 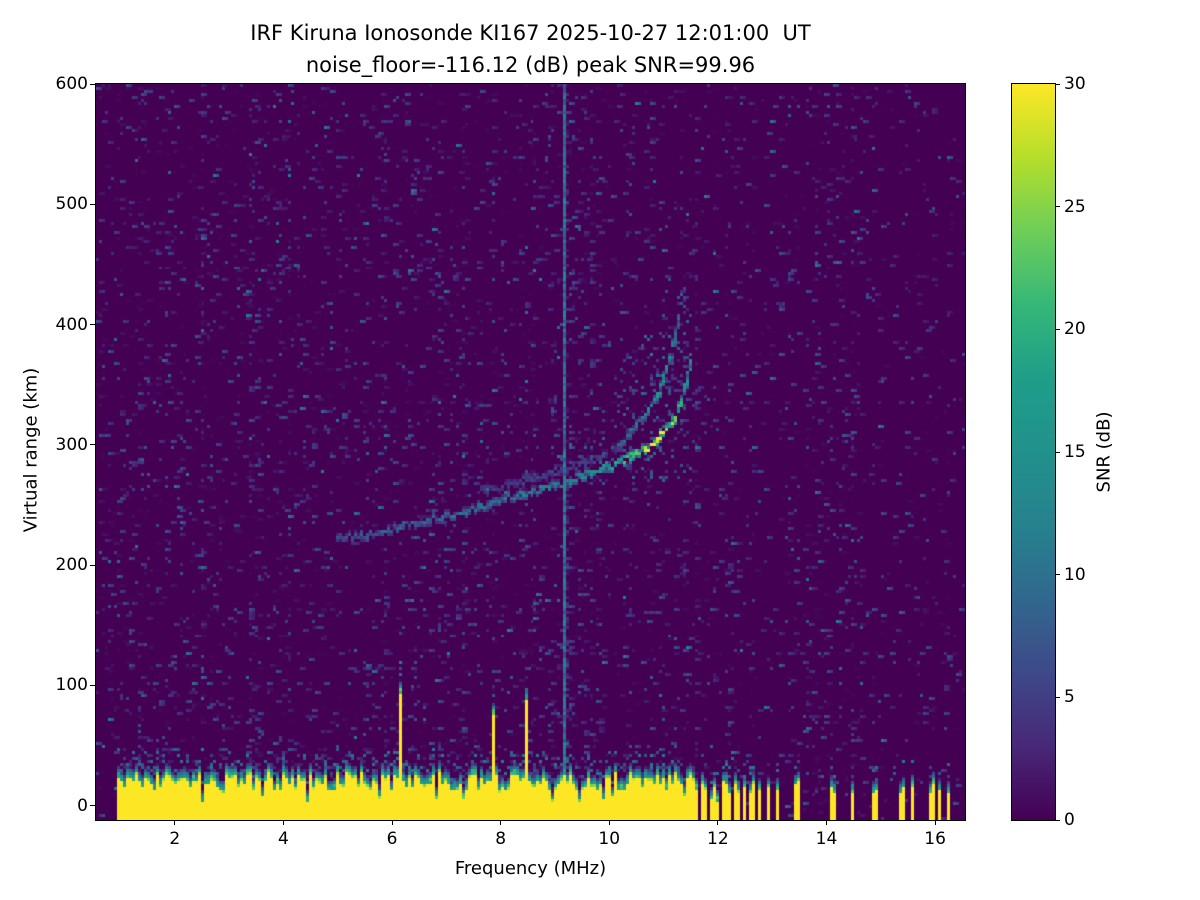 I want to click on x-tick-label: 4, so click(x=283, y=839).